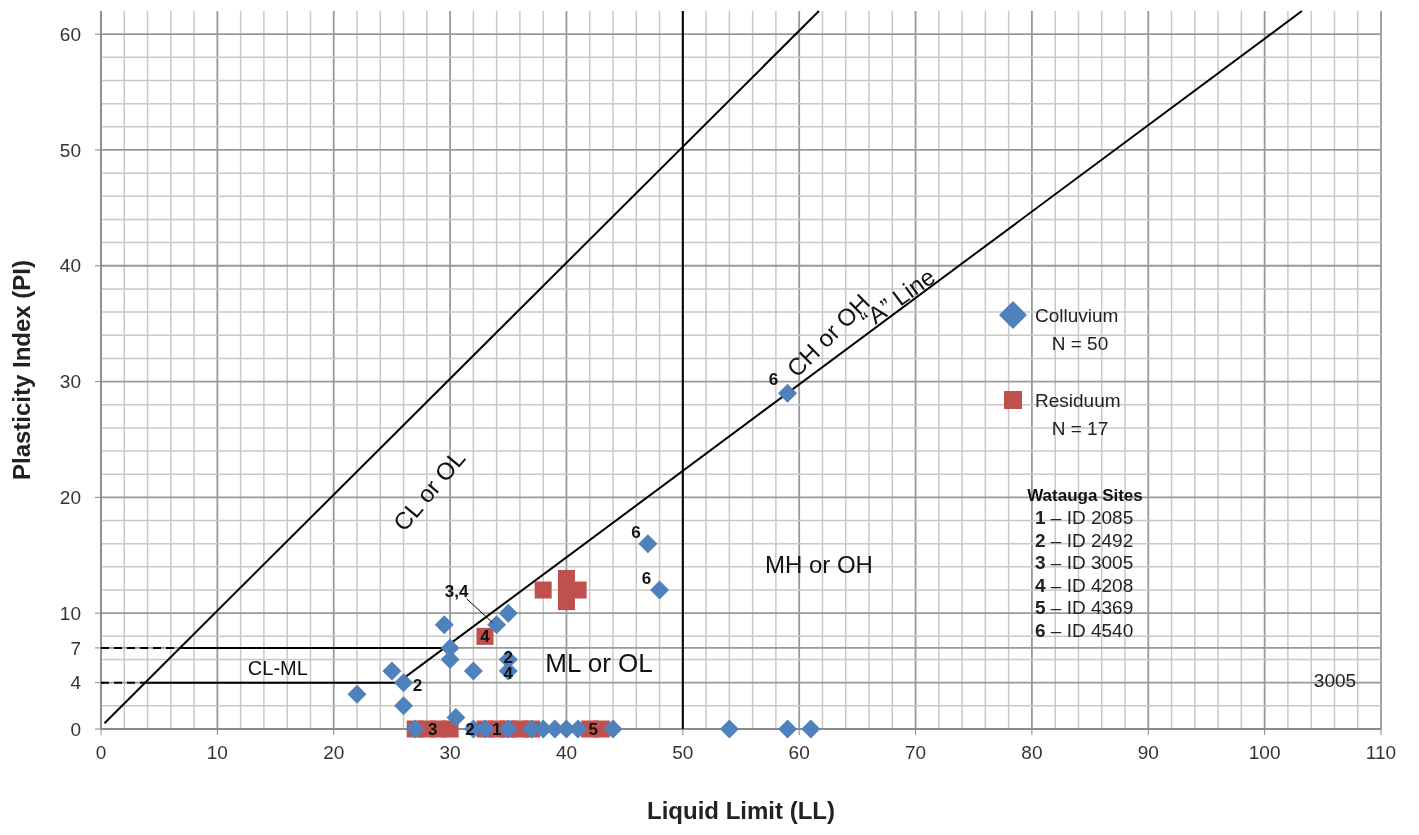  Describe the element at coordinates (818, 564) in the screenshot. I see `annotation: MH or OH` at that location.